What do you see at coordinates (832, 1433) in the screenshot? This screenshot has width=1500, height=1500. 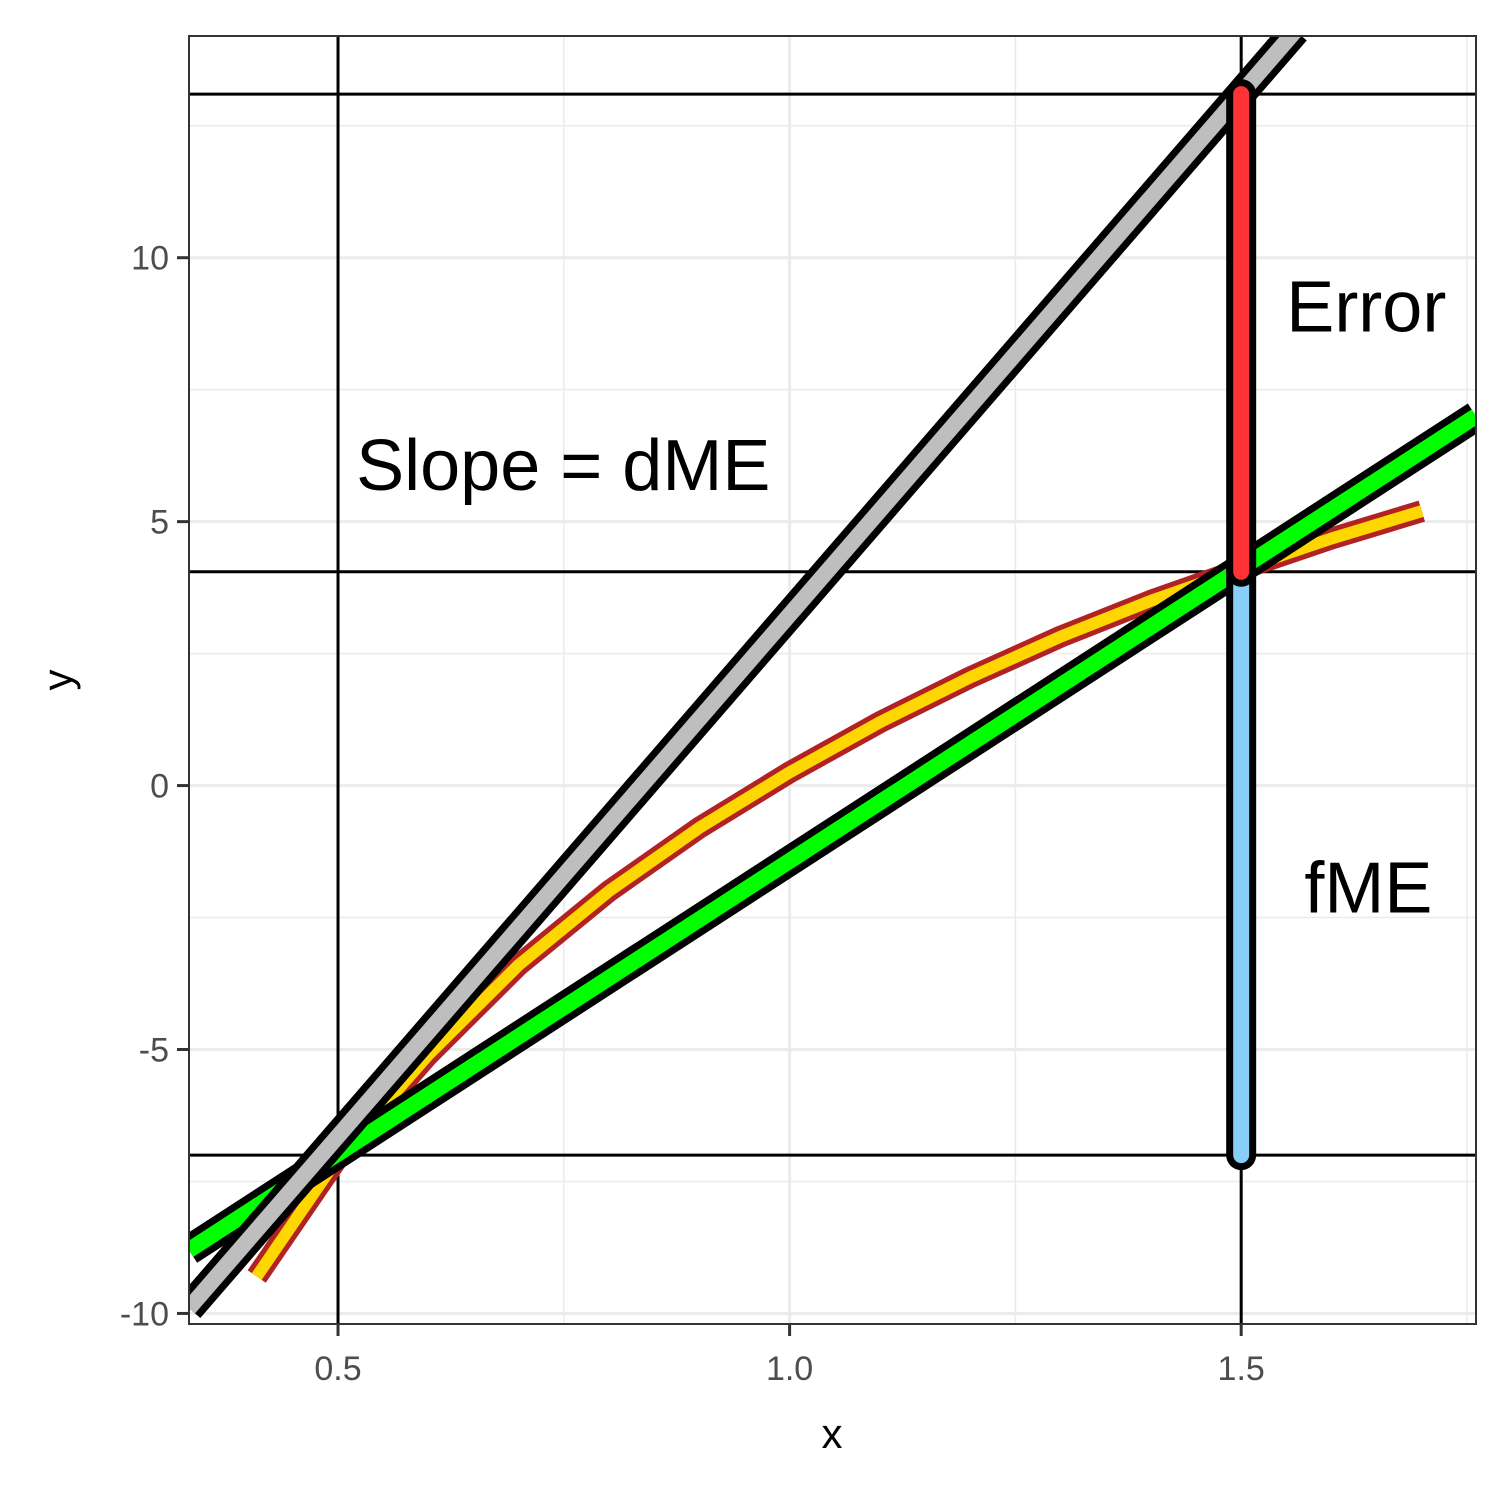 I see `x-axis-title: x` at bounding box center [832, 1433].